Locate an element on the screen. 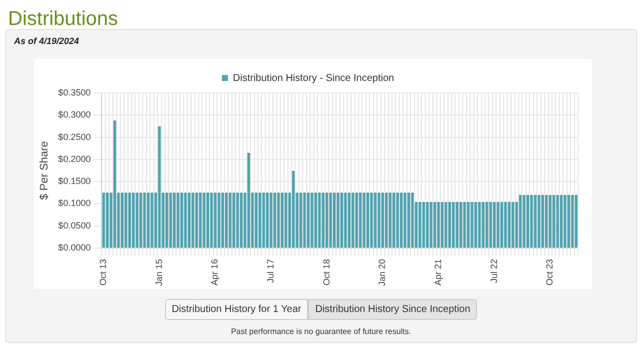 The width and height of the screenshot is (640, 350). x-tick-label: Jul 17 is located at coordinates (271, 271).